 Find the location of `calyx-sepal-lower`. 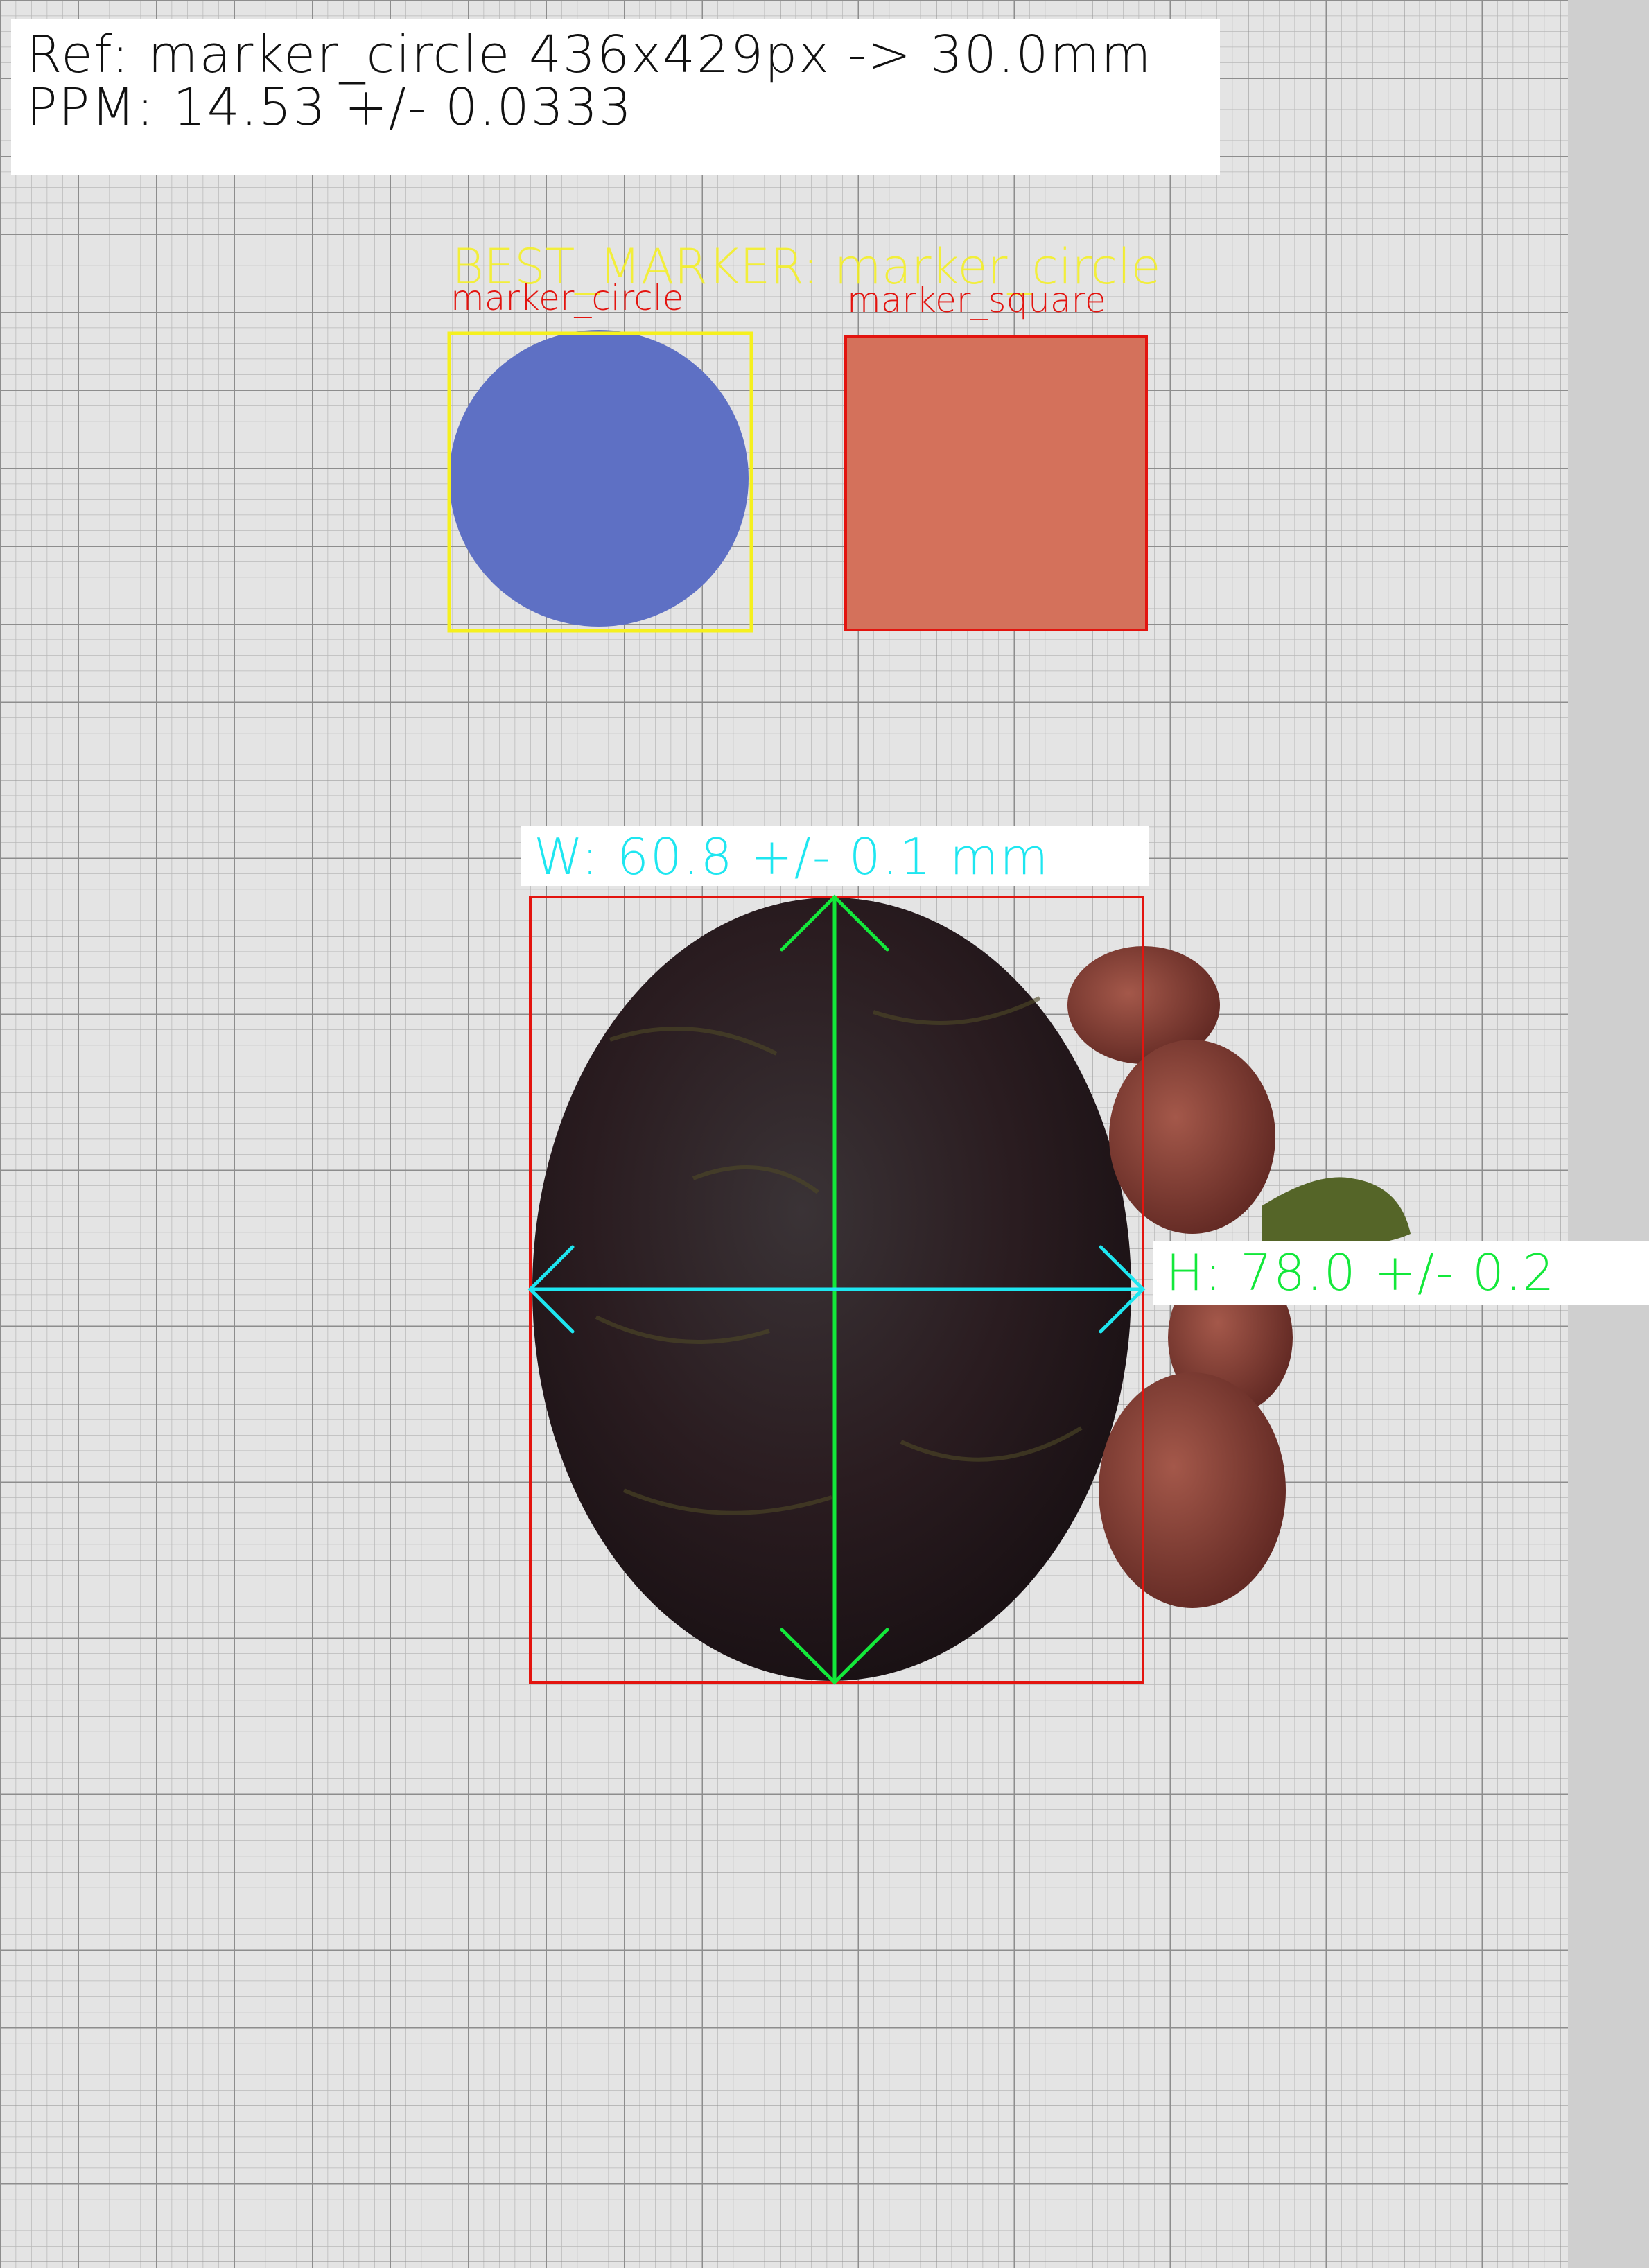

calyx-sepal-lower is located at coordinates (1192, 1490).